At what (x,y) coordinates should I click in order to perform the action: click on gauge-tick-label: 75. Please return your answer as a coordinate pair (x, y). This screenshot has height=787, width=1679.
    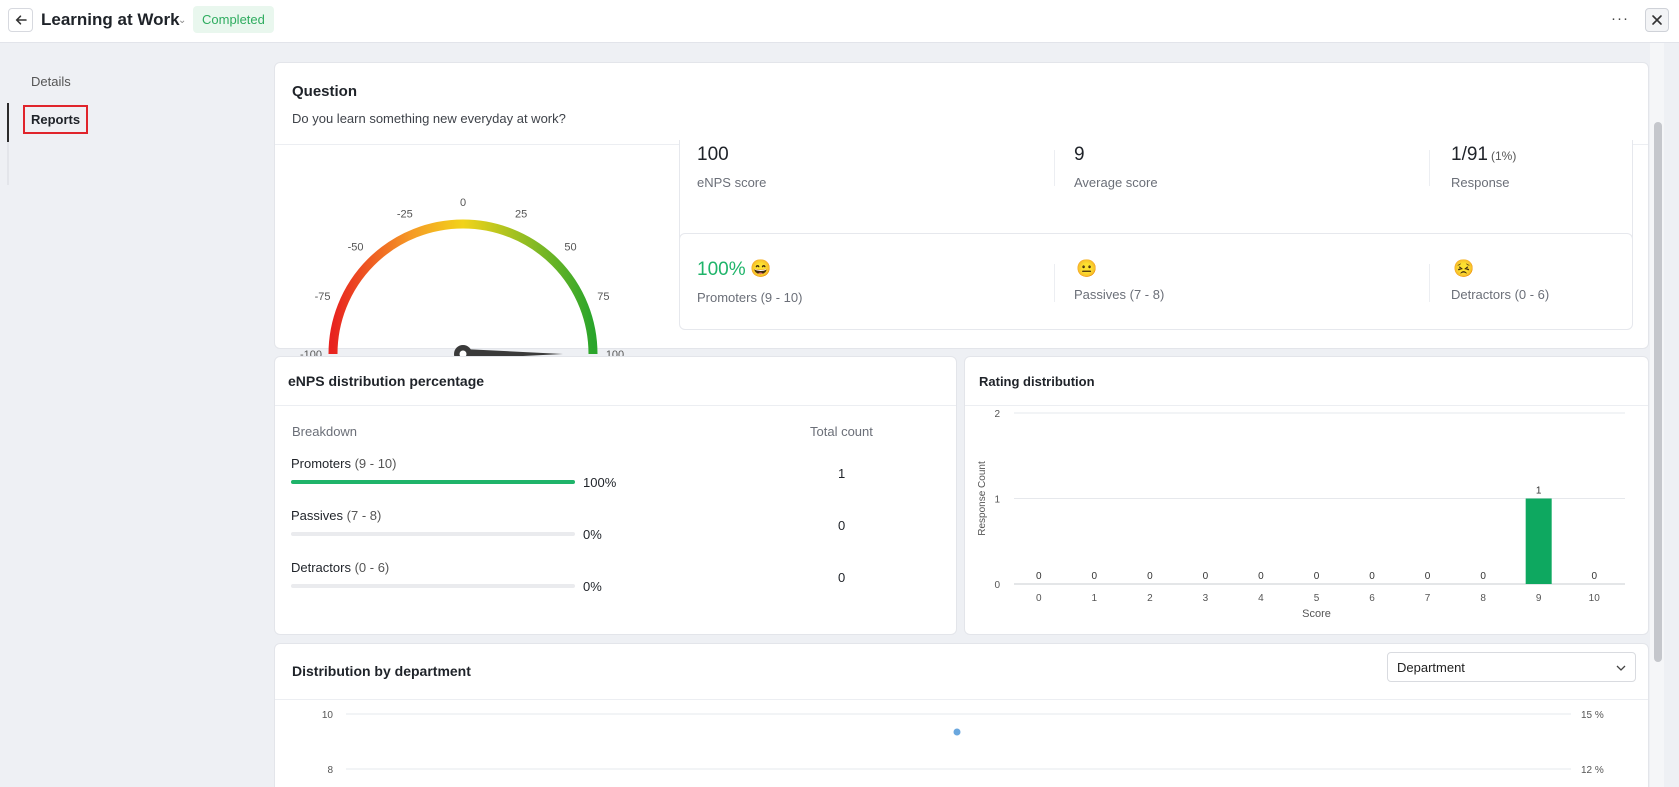
    Looking at the image, I should click on (603, 297).